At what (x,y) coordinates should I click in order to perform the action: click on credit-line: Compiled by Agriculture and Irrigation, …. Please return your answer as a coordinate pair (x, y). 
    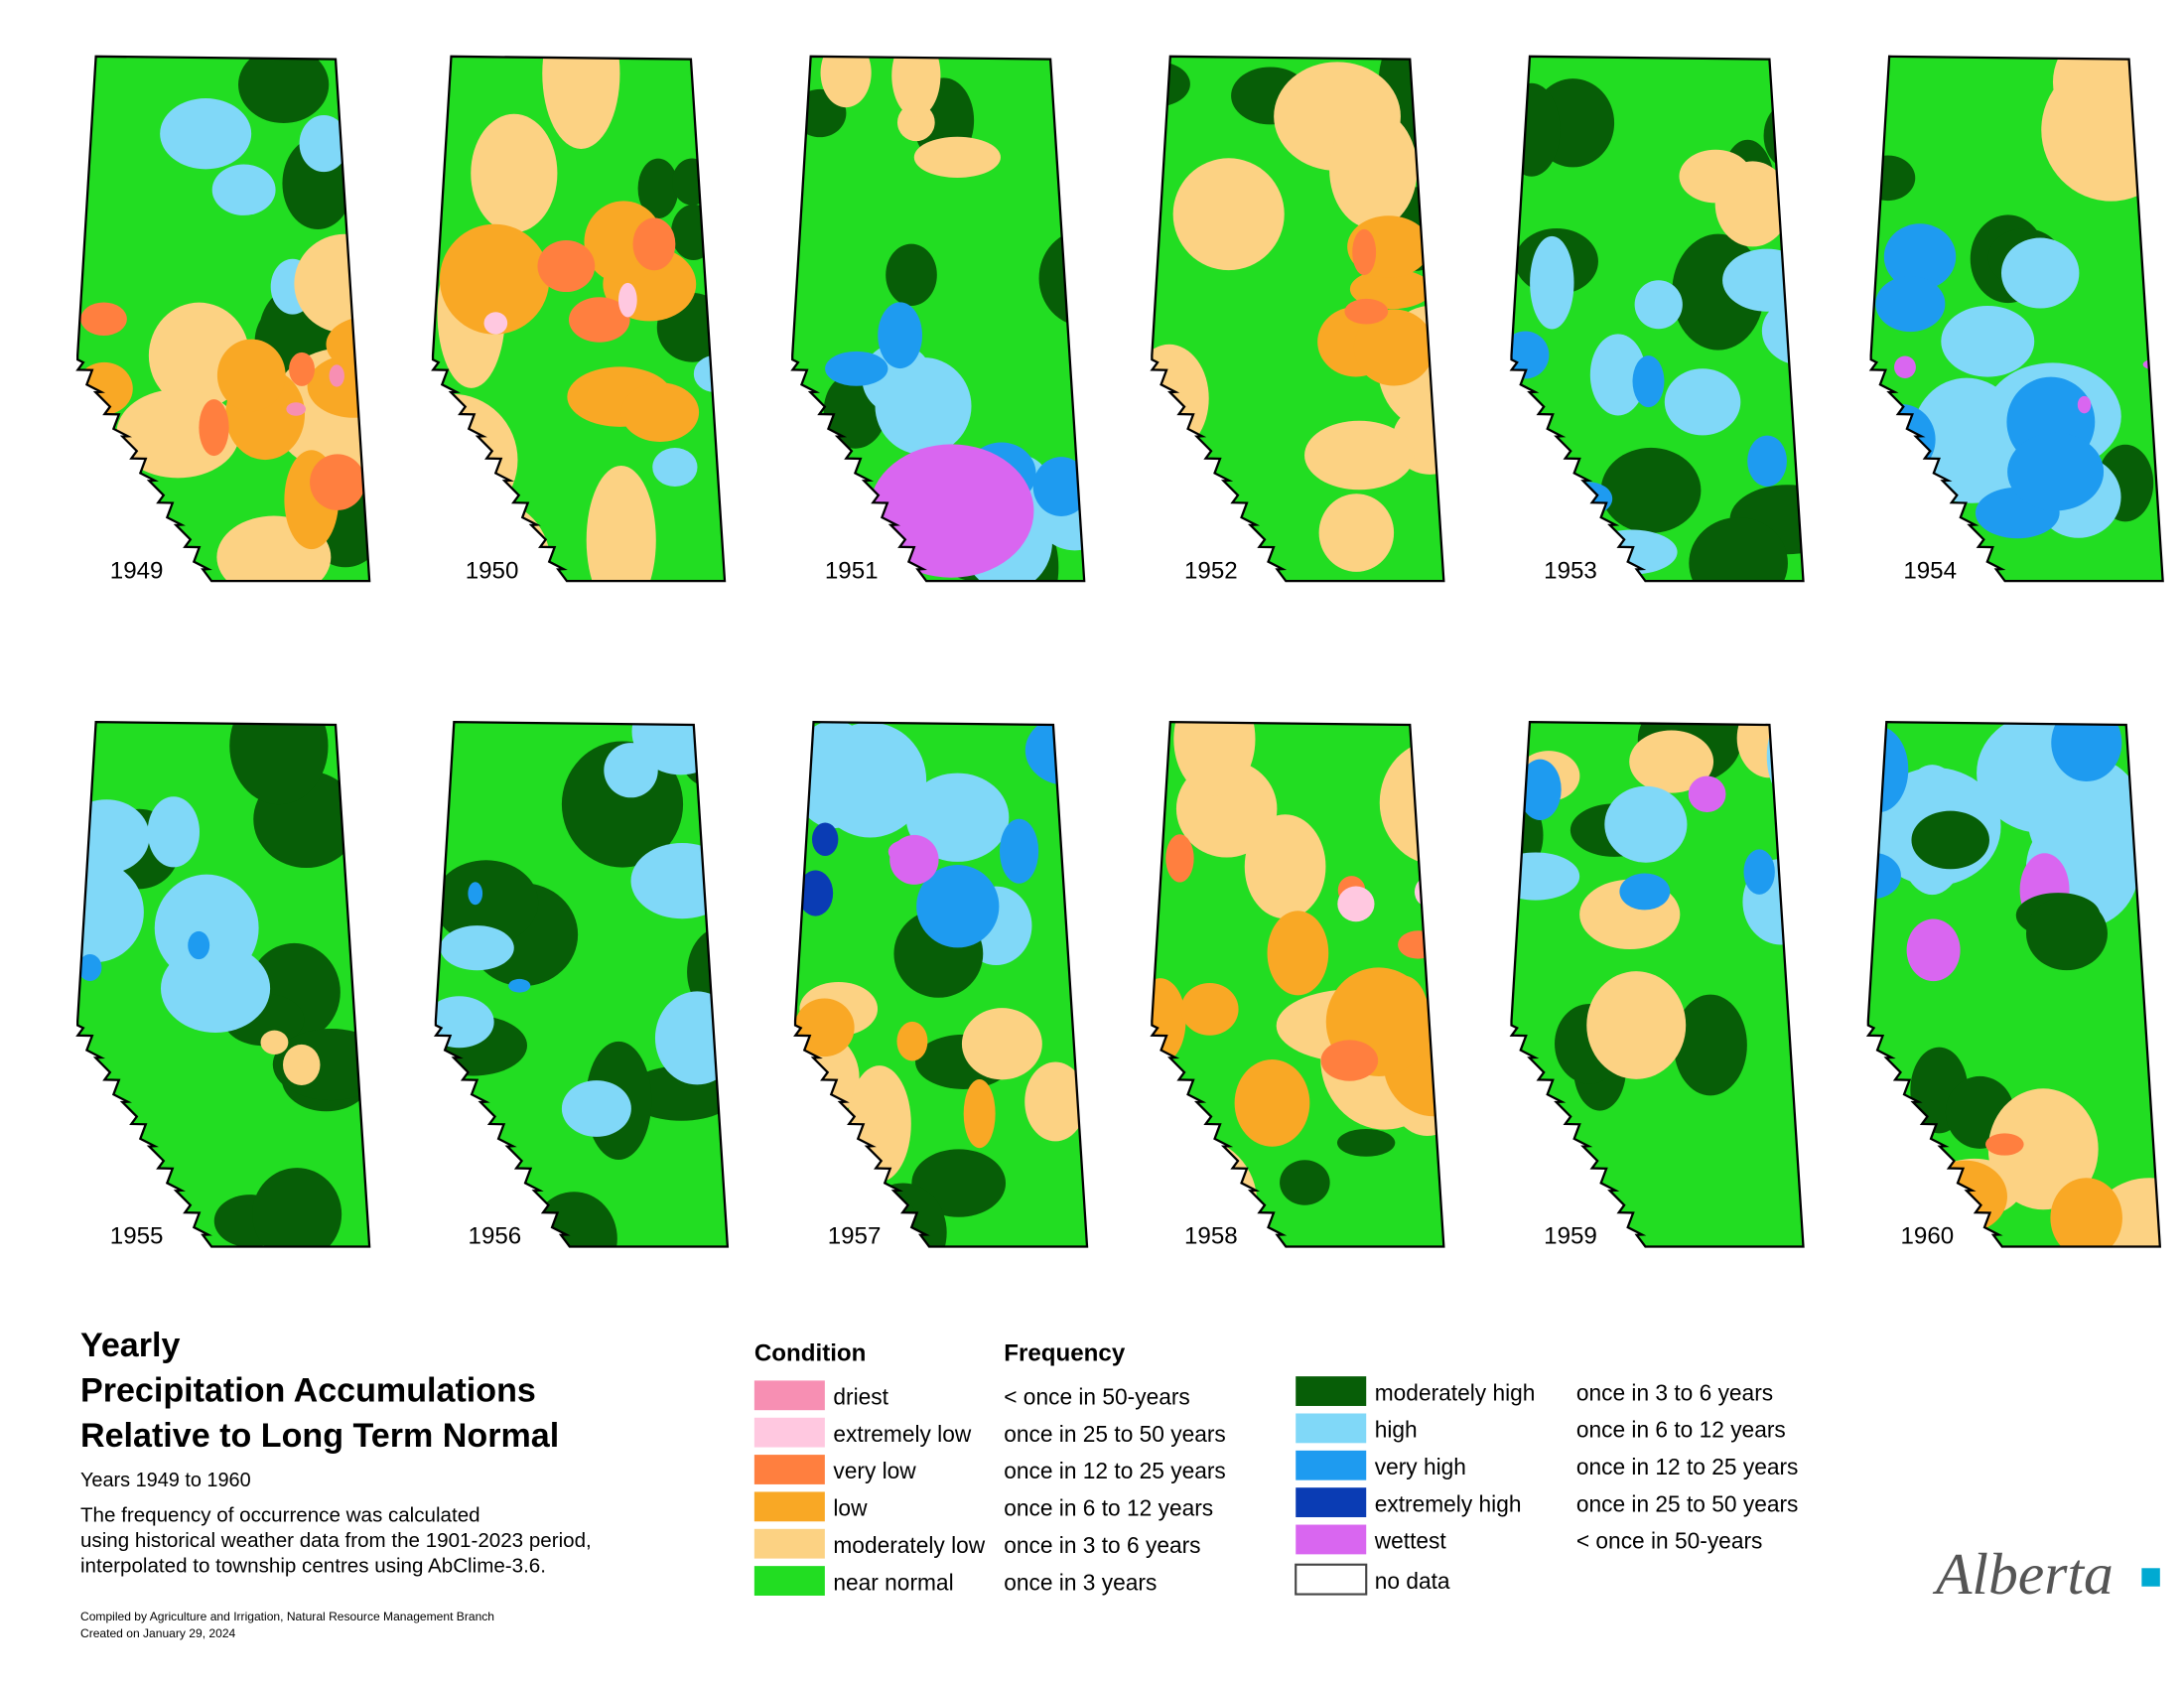
    Looking at the image, I should click on (287, 1616).